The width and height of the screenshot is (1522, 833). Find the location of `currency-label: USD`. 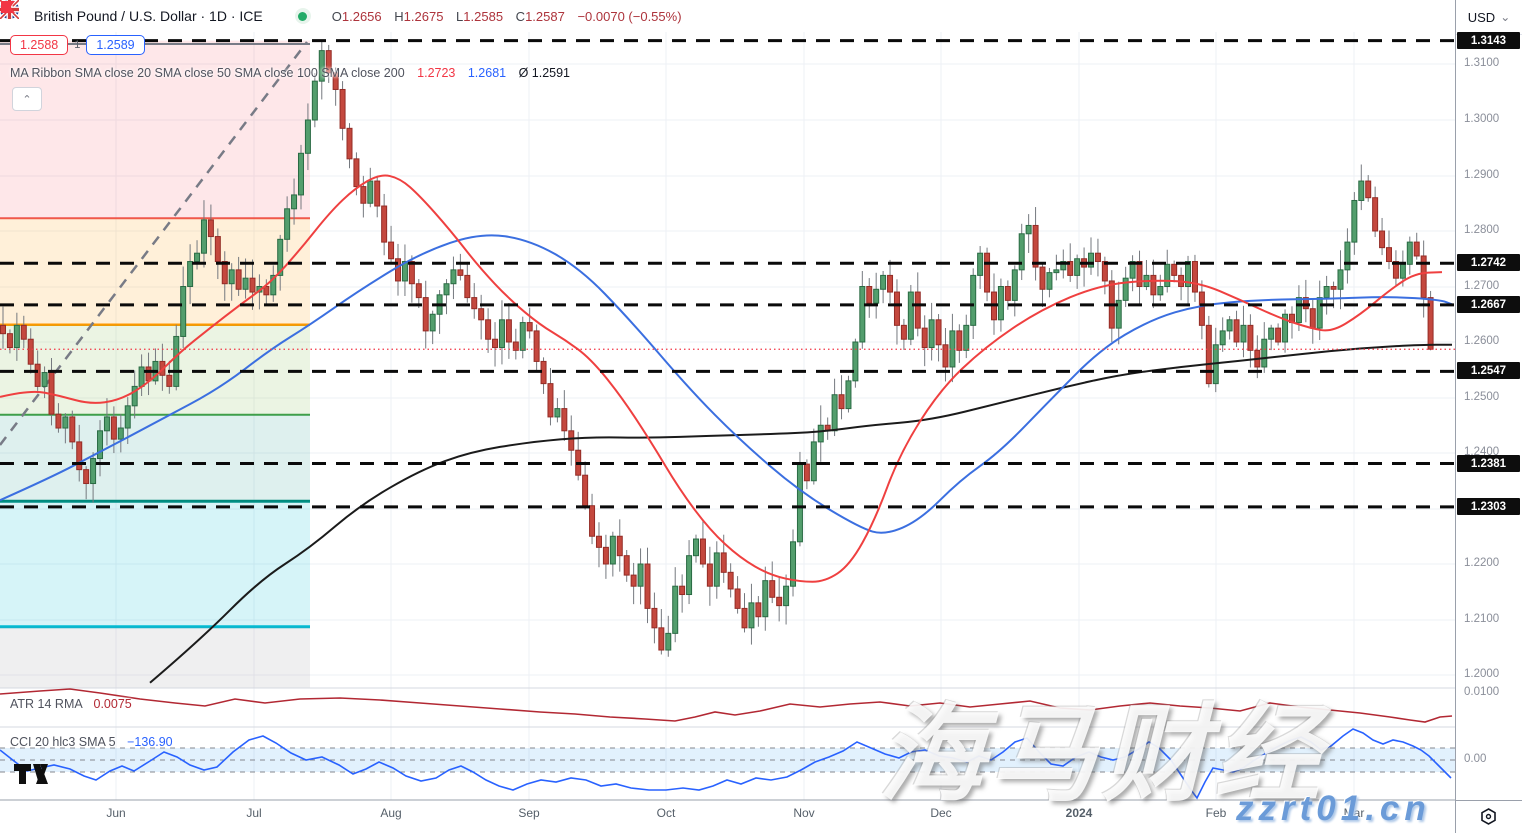

currency-label: USD is located at coordinates (1481, 17).